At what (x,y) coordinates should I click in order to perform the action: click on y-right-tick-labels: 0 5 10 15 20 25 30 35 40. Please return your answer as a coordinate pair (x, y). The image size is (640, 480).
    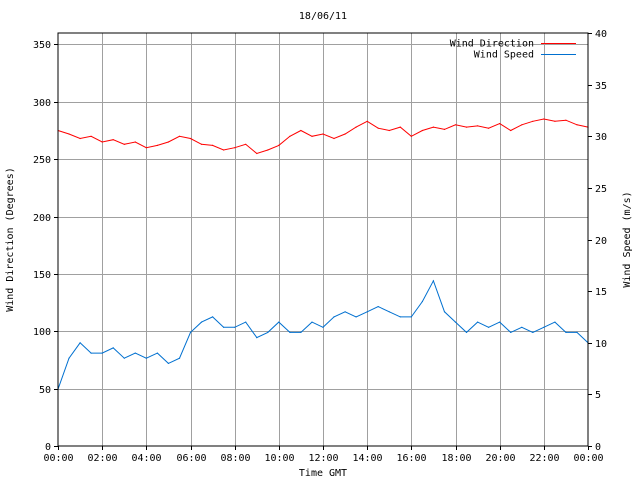
    Looking at the image, I should click on (601, 241).